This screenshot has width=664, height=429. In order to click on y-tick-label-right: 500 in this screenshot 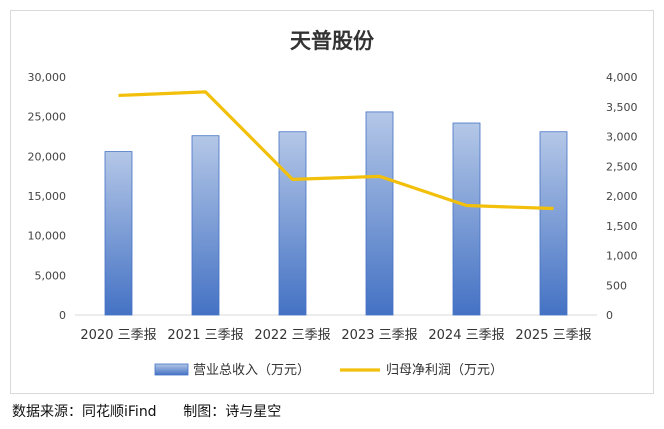, I will do `click(616, 285)`.